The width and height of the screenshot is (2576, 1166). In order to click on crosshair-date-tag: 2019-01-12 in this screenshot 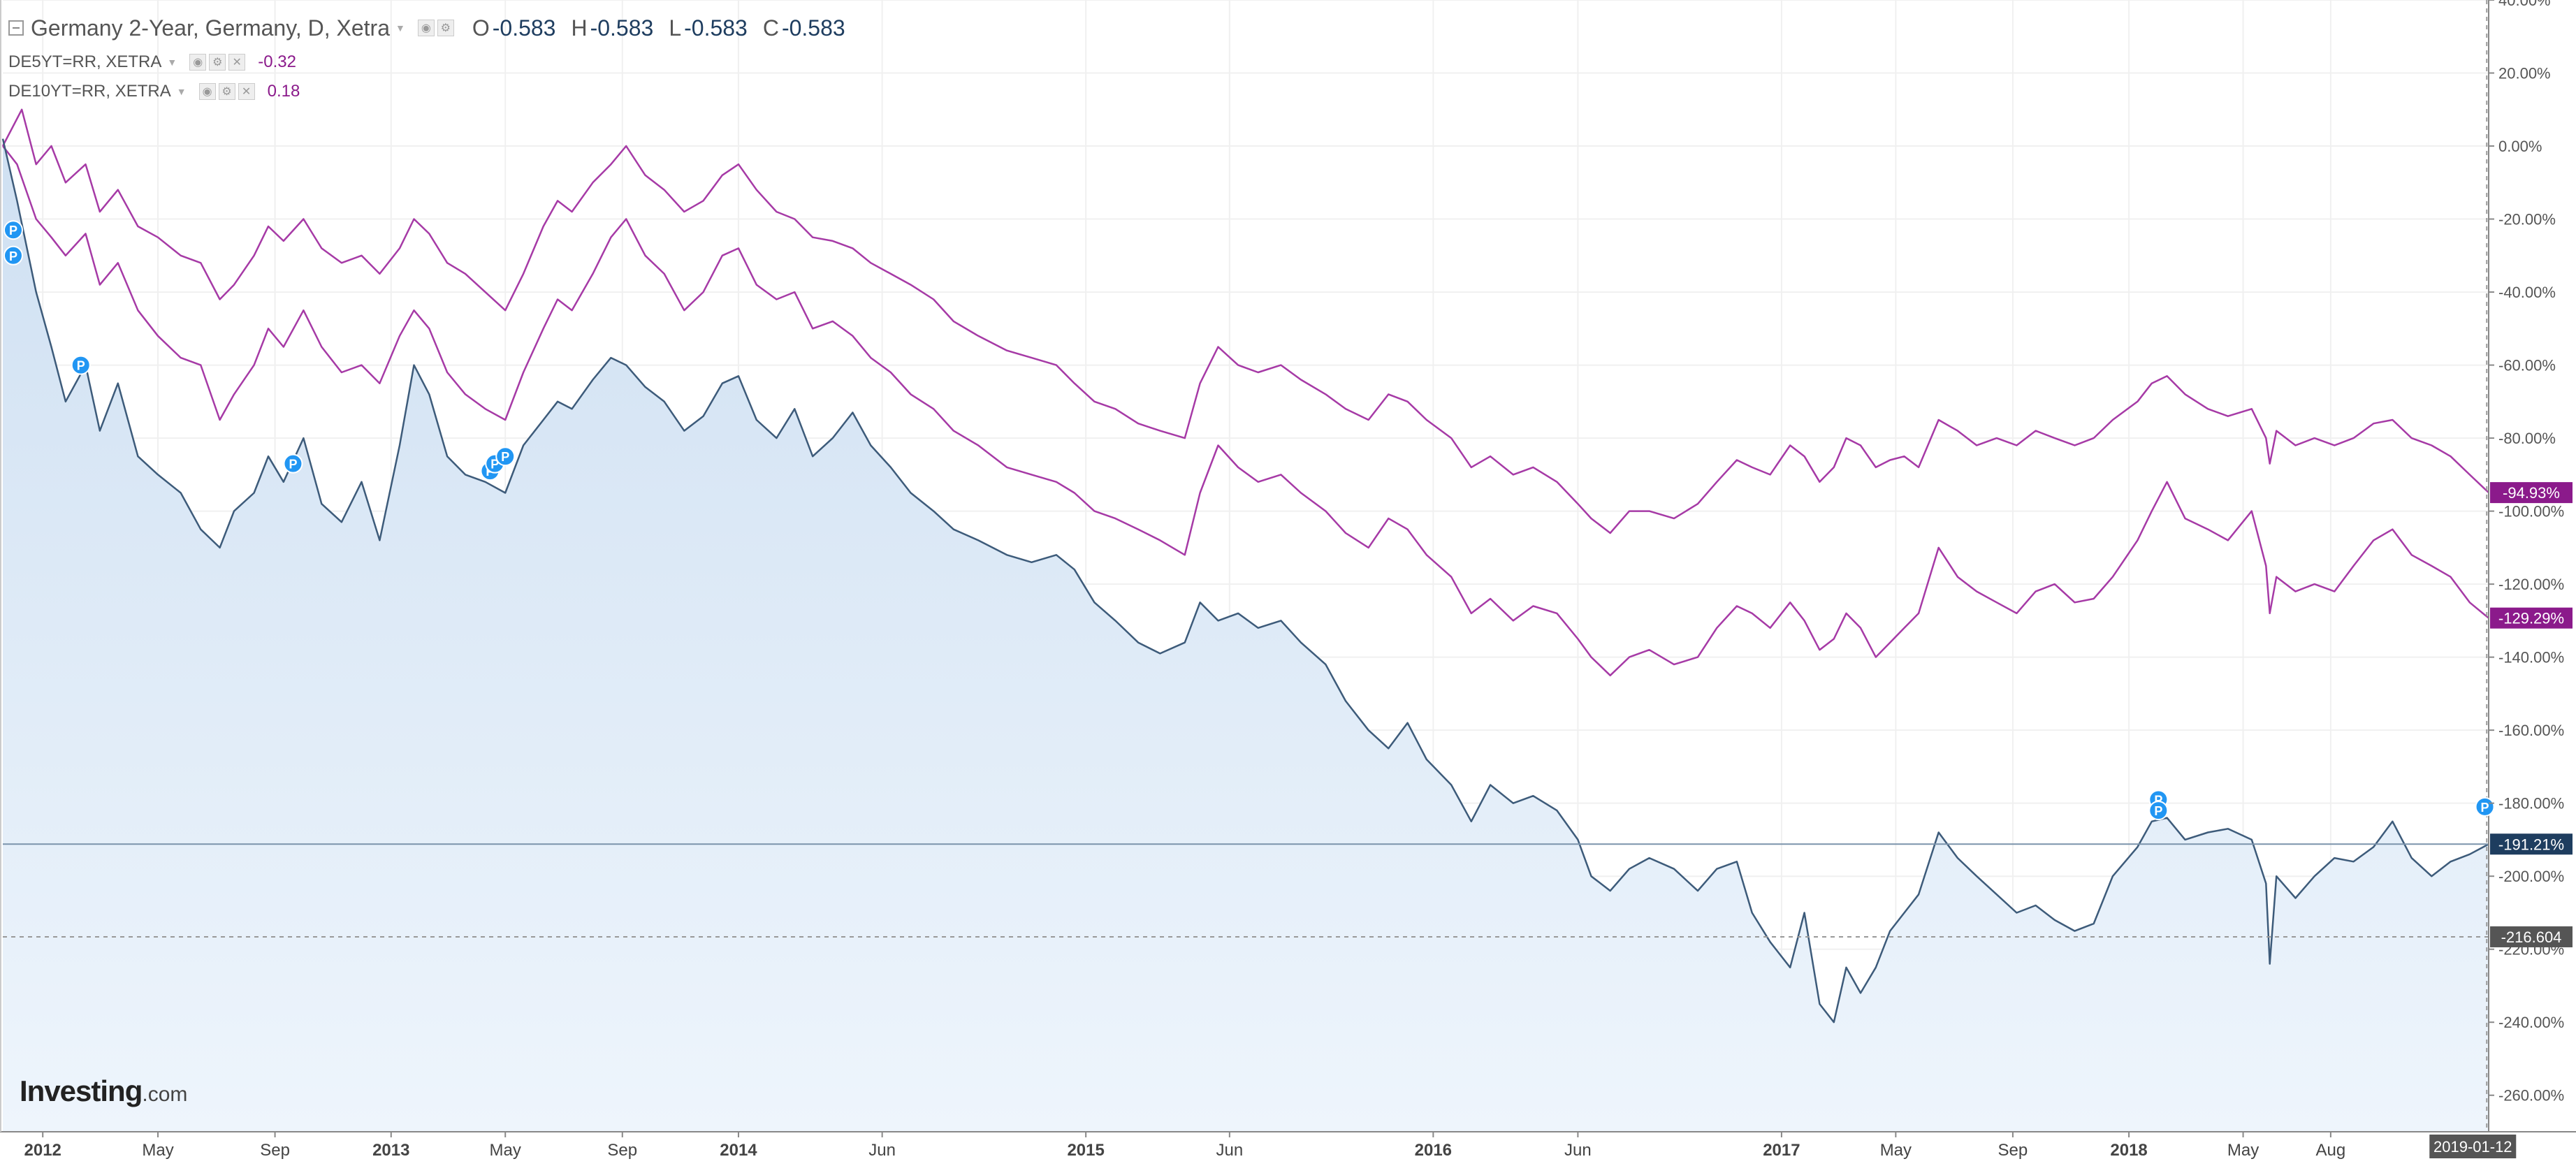, I will do `click(2473, 1146)`.